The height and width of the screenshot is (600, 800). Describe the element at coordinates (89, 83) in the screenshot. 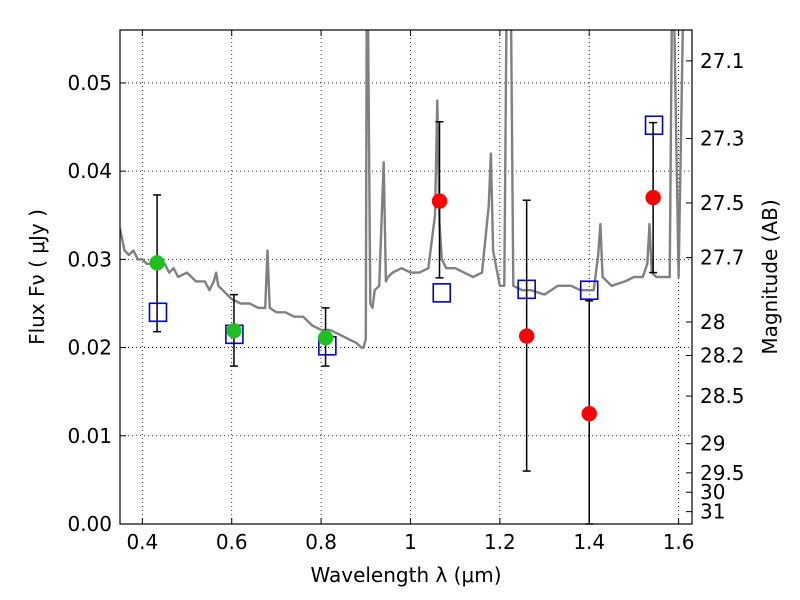

I see `y-tick-label: 0.05` at that location.